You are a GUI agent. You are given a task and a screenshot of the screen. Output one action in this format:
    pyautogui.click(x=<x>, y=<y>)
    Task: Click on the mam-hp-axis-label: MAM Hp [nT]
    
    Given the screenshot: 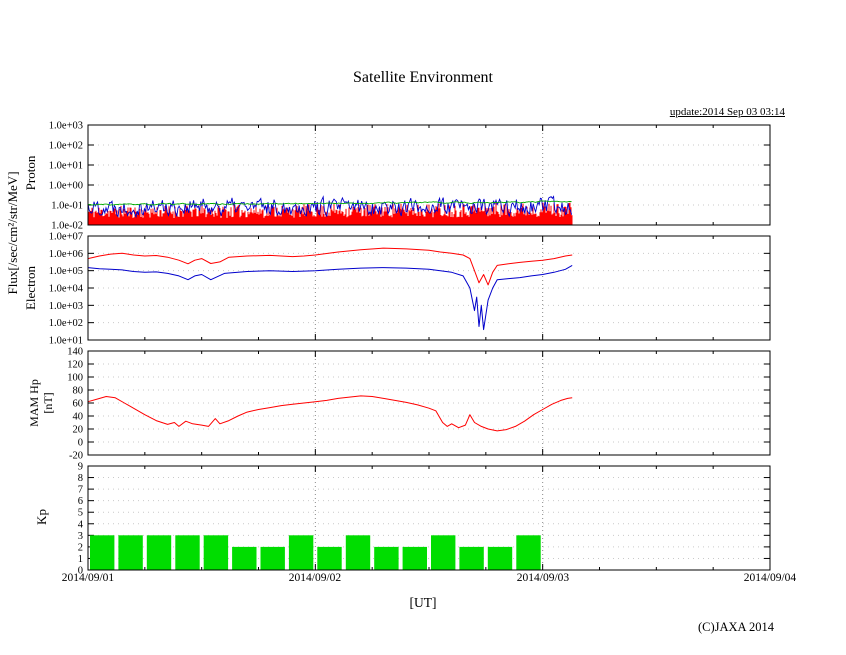 What is the action you would take?
    pyautogui.click(x=41, y=403)
    